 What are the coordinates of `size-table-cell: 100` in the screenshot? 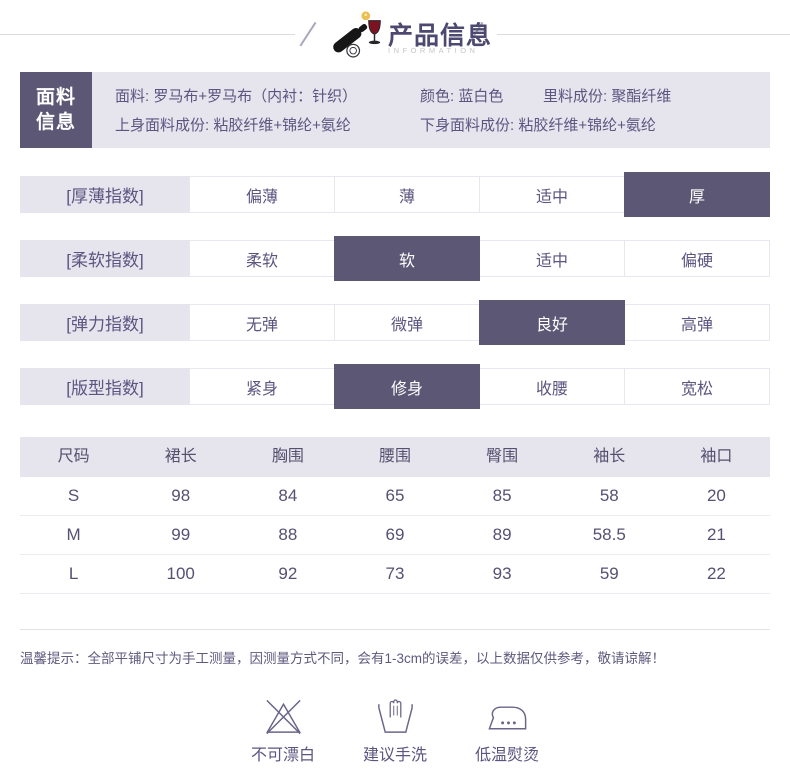 It's located at (180, 573).